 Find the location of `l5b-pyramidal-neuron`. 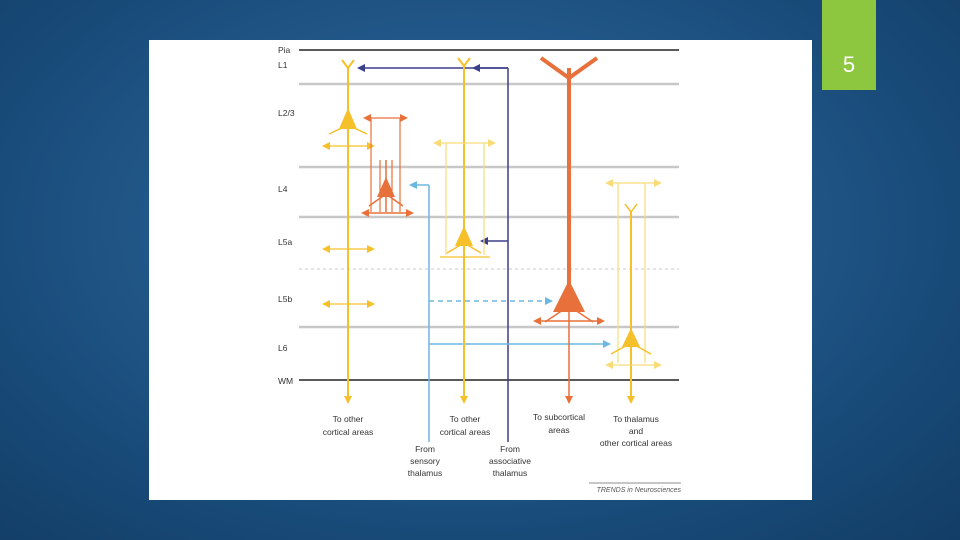

l5b-pyramidal-neuron is located at coordinates (569, 230).